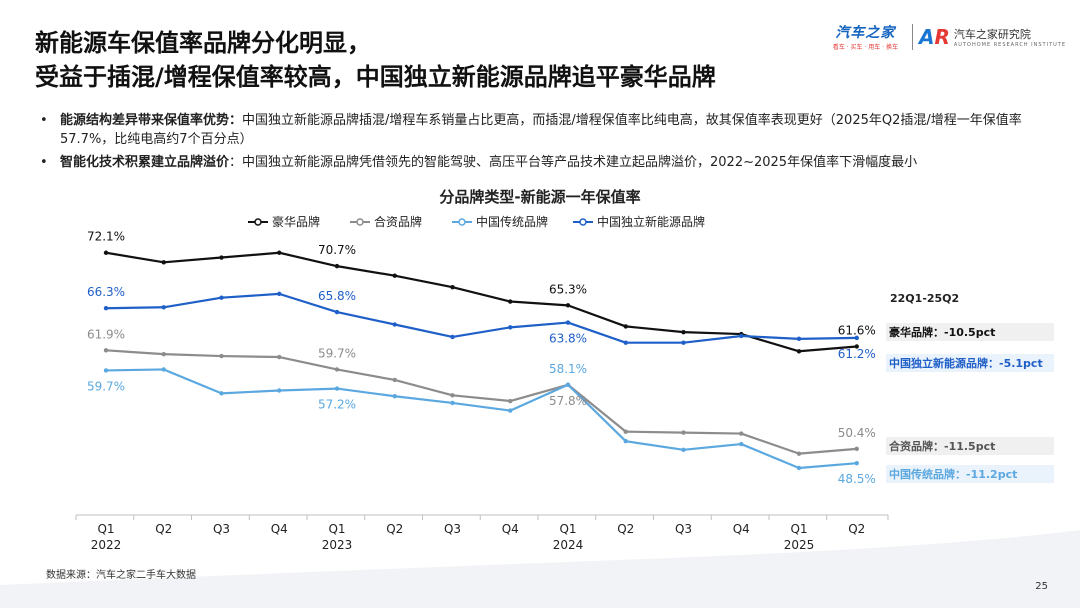 The image size is (1080, 608). I want to click on data-label: 72.1%, so click(106, 237).